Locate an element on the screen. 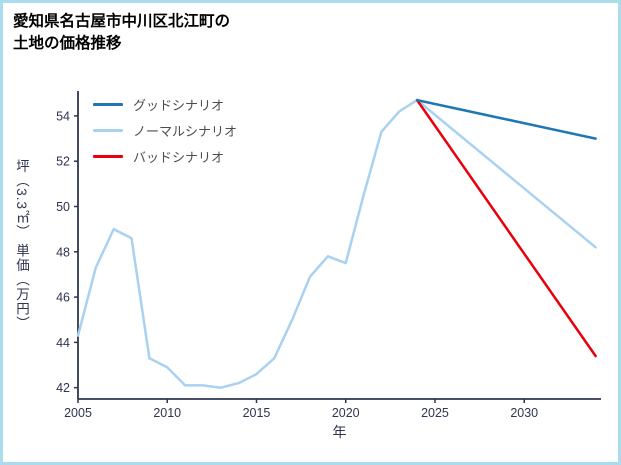 The width and height of the screenshot is (621, 465). x-tick-label: 2025 is located at coordinates (435, 413).